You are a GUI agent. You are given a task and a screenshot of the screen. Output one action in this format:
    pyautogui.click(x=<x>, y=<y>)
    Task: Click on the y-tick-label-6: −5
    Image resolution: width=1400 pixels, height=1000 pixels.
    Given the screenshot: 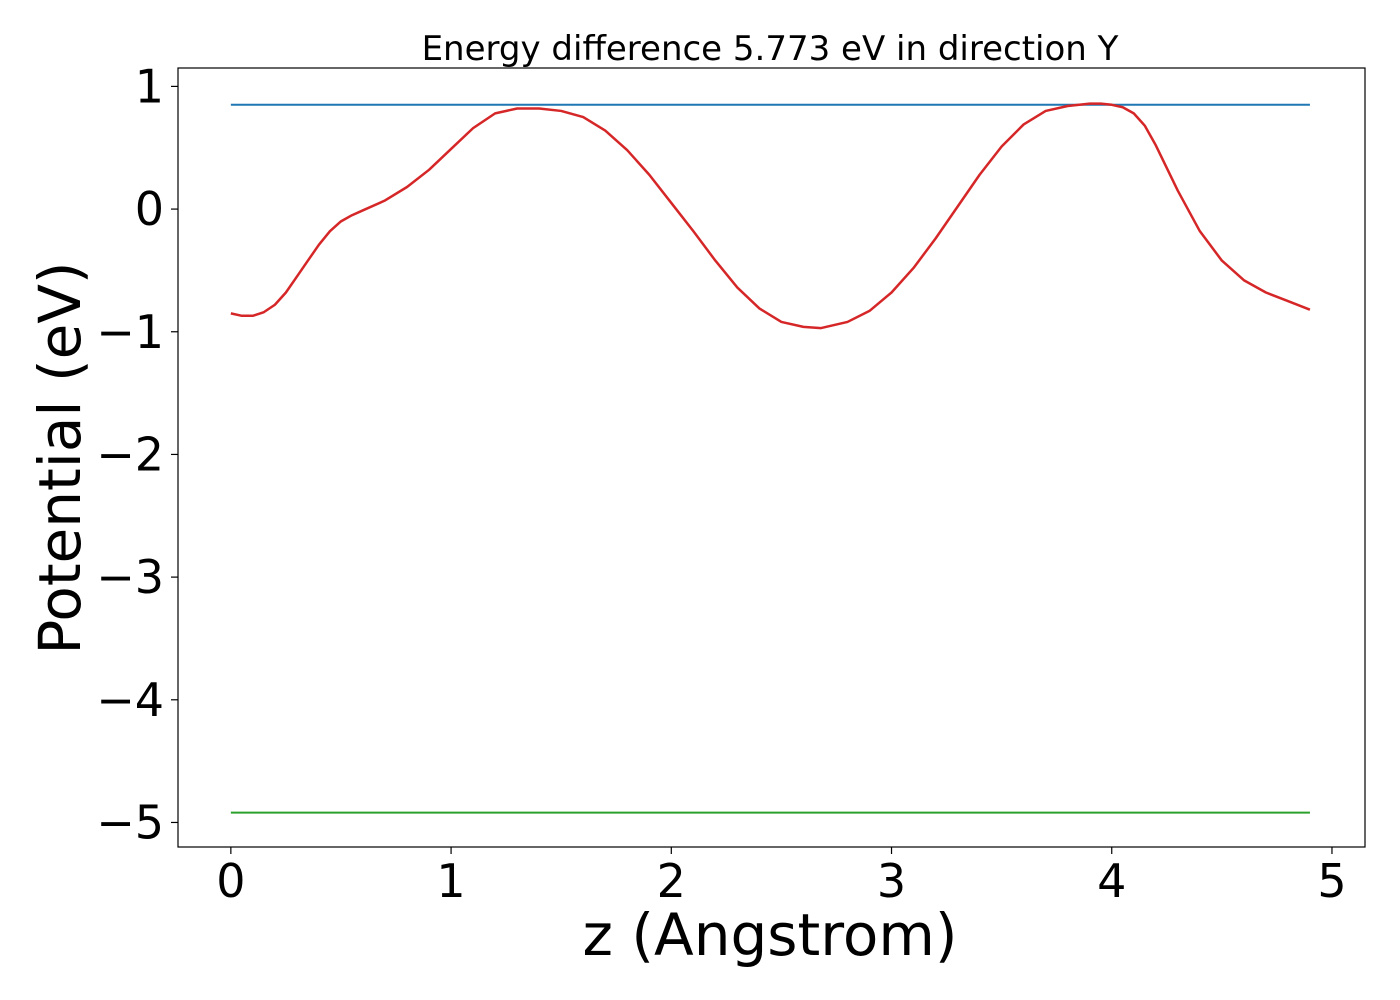 What is the action you would take?
    pyautogui.click(x=130, y=822)
    